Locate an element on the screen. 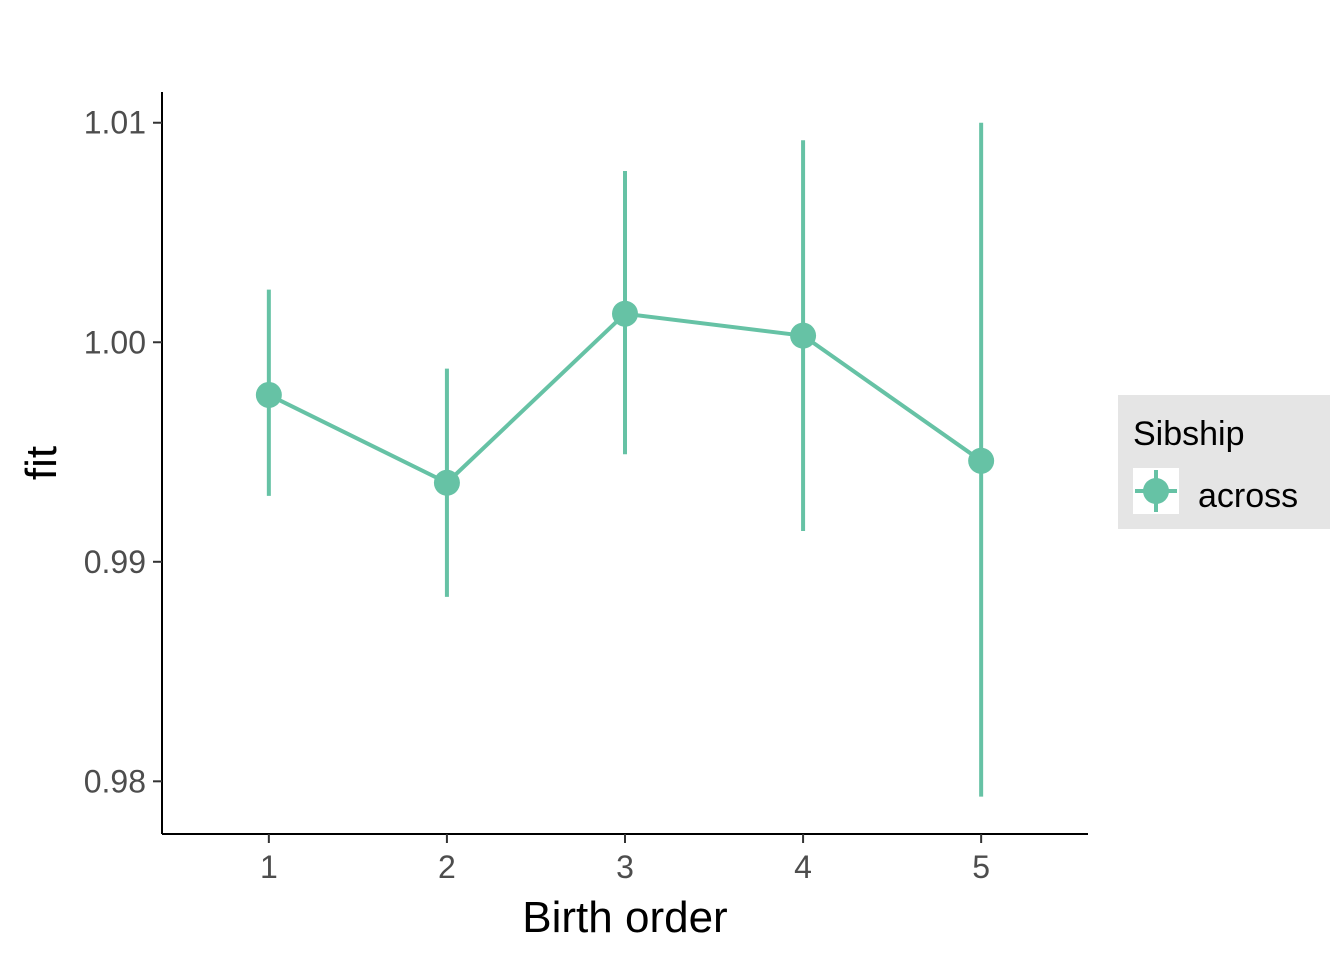 The width and height of the screenshot is (1344, 960). y-tick-label: 1.00 is located at coordinates (115, 342).